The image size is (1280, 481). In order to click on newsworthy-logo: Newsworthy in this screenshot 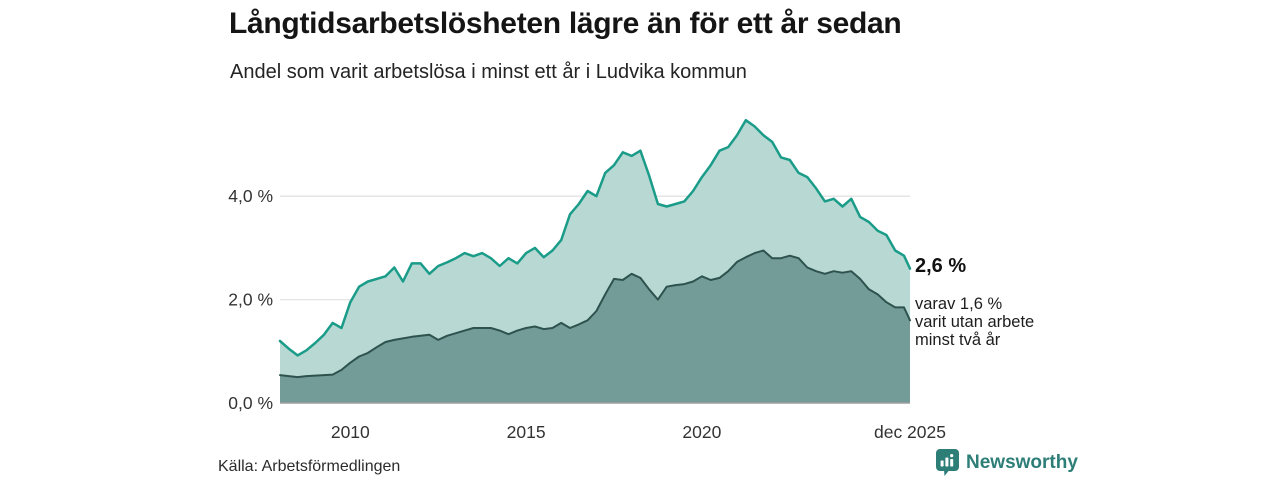, I will do `click(1007, 462)`.